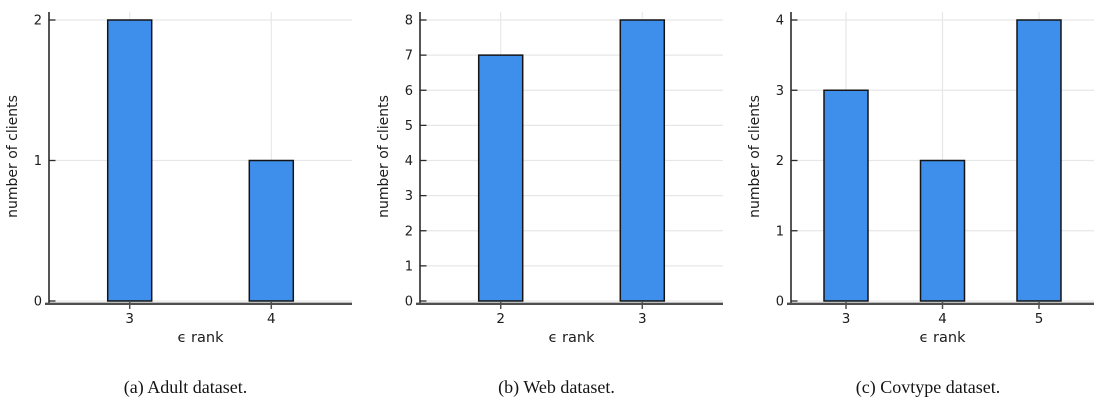 Image resolution: width=1114 pixels, height=416 pixels. Describe the element at coordinates (409, 56) in the screenshot. I see `y-tick-label: 7` at that location.